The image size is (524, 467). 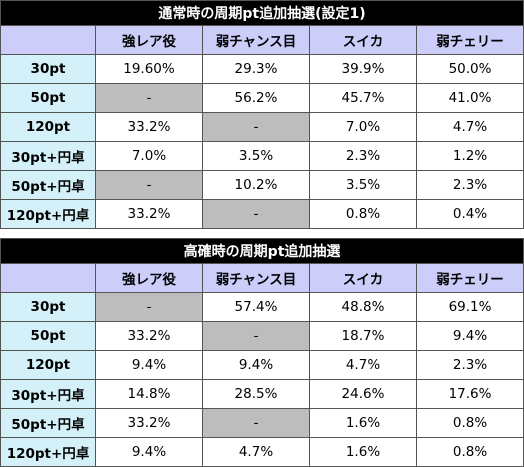 I want to click on value-cell: 56.2%, so click(x=256, y=98).